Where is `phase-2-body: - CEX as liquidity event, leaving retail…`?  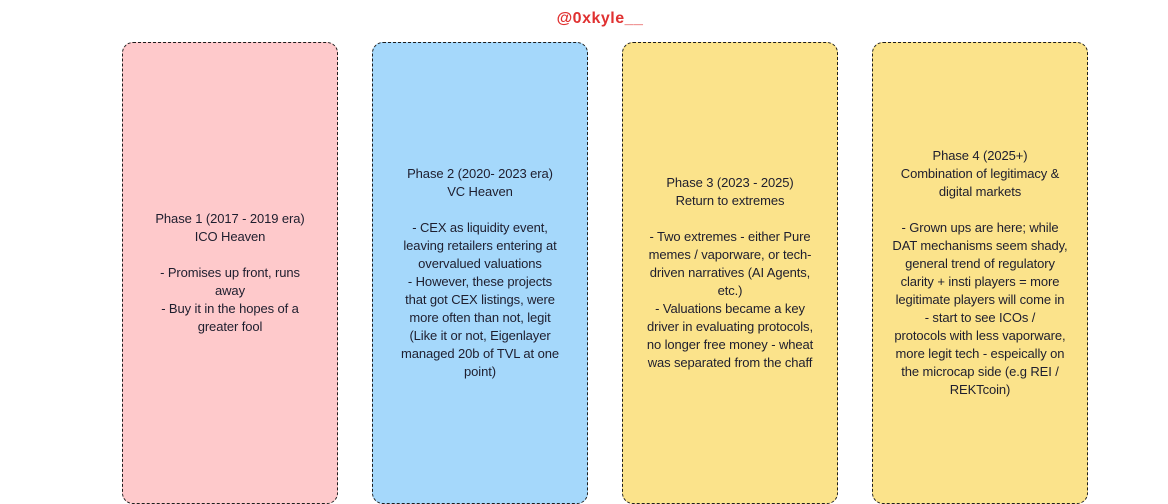
phase-2-body: - CEX as liquidity event, leaving retail… is located at coordinates (480, 299).